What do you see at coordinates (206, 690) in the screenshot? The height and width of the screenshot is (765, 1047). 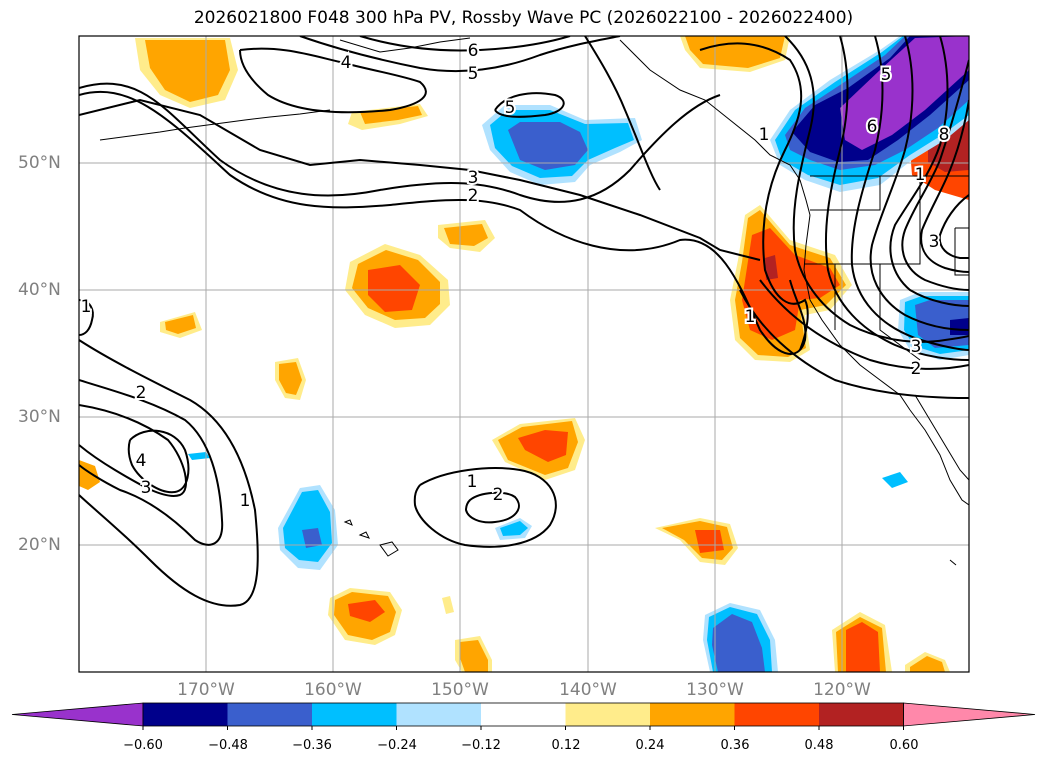 I see `lon-label: 170°W` at bounding box center [206, 690].